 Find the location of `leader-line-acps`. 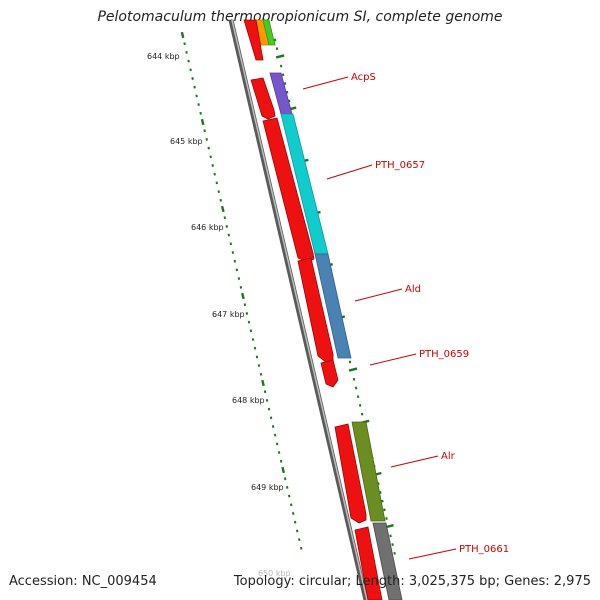

leader-line-acps is located at coordinates (325, 83).